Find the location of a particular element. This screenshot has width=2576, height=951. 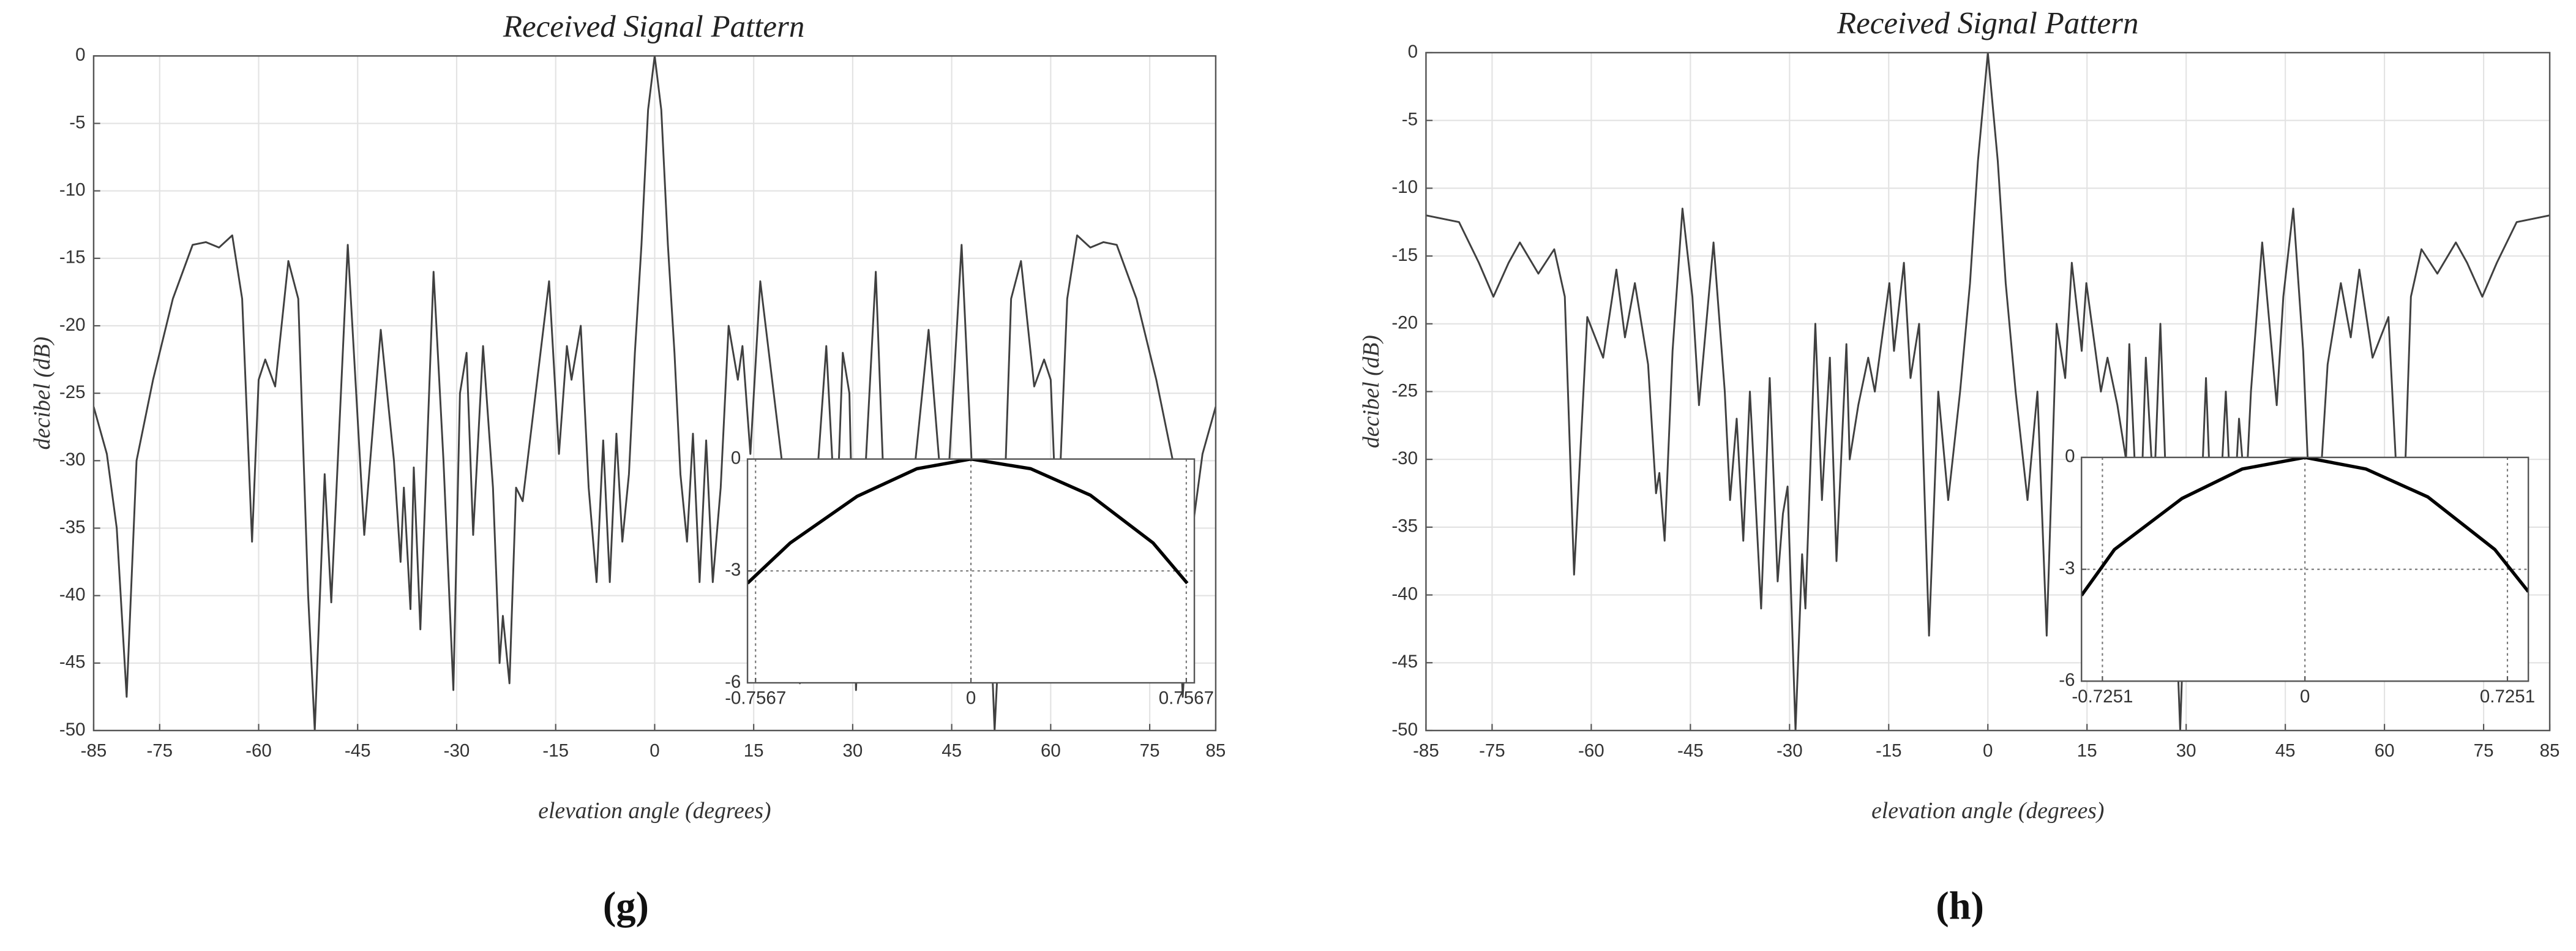

inset-x-tick-label: -0.7251 is located at coordinates (2102, 696).